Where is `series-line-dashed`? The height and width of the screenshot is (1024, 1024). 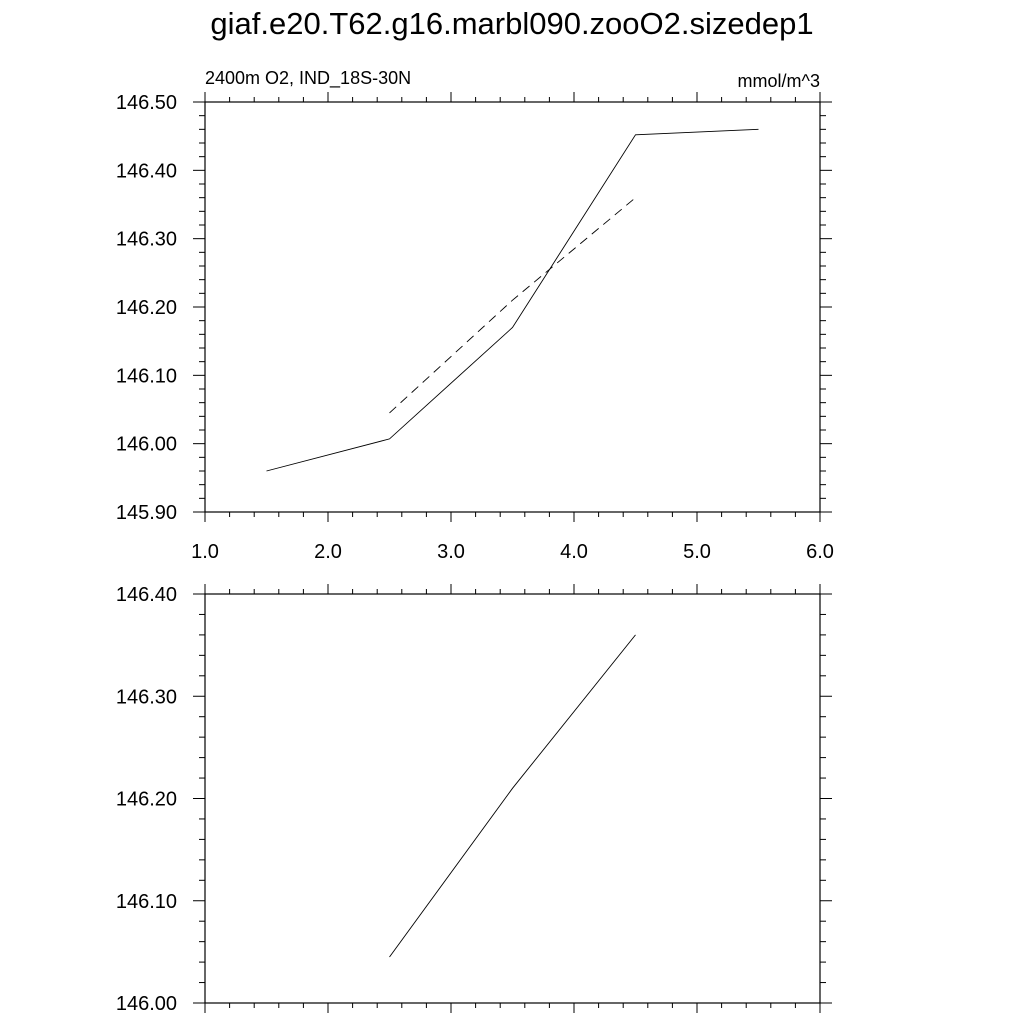 series-line-dashed is located at coordinates (512, 305).